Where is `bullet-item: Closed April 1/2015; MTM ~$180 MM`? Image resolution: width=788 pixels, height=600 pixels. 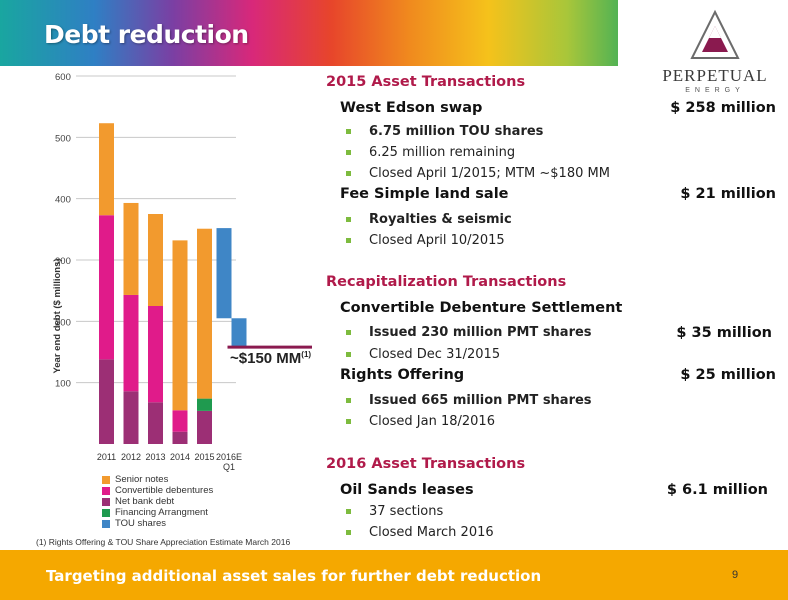 bullet-item: Closed April 1/2015; MTM ~$180 MM is located at coordinates (561, 173).